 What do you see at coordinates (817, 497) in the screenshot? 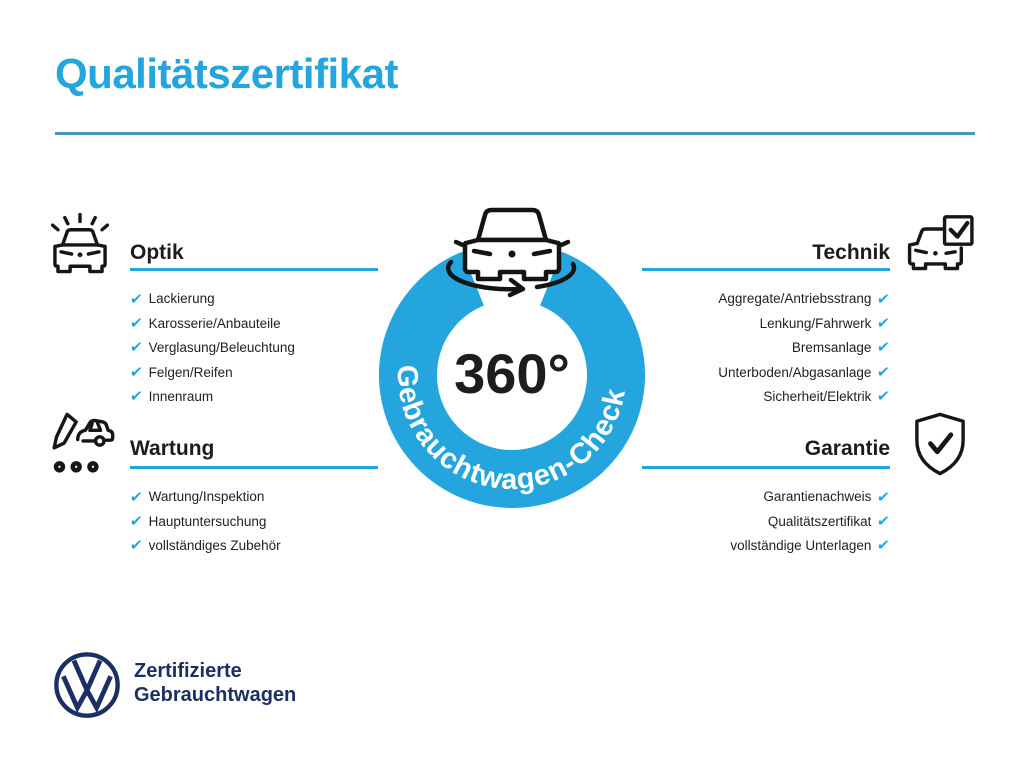
I see `checklist-item-label: Garantienachweis` at bounding box center [817, 497].